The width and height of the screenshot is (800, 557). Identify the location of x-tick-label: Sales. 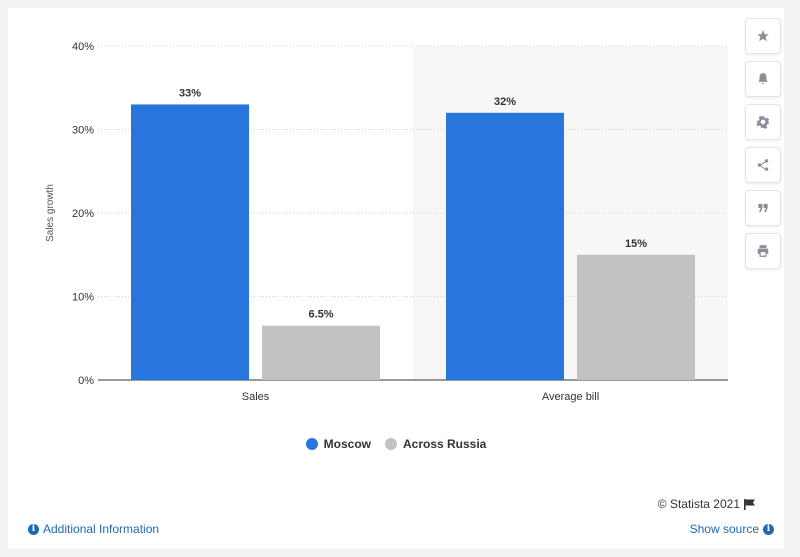
(256, 397).